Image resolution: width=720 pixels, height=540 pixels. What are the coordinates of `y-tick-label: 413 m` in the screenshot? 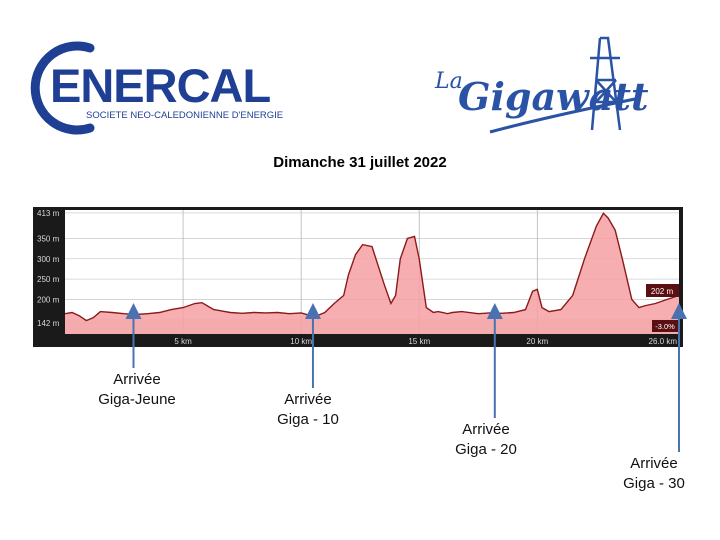 It's located at (48, 213).